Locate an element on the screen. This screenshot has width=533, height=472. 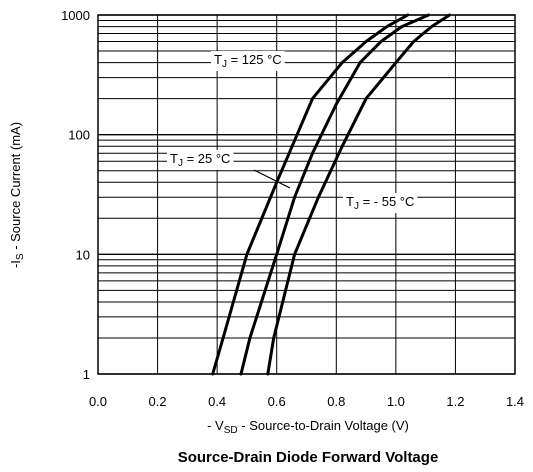
chart-title: Source-Drain Diode Forward Voltage is located at coordinates (308, 457).